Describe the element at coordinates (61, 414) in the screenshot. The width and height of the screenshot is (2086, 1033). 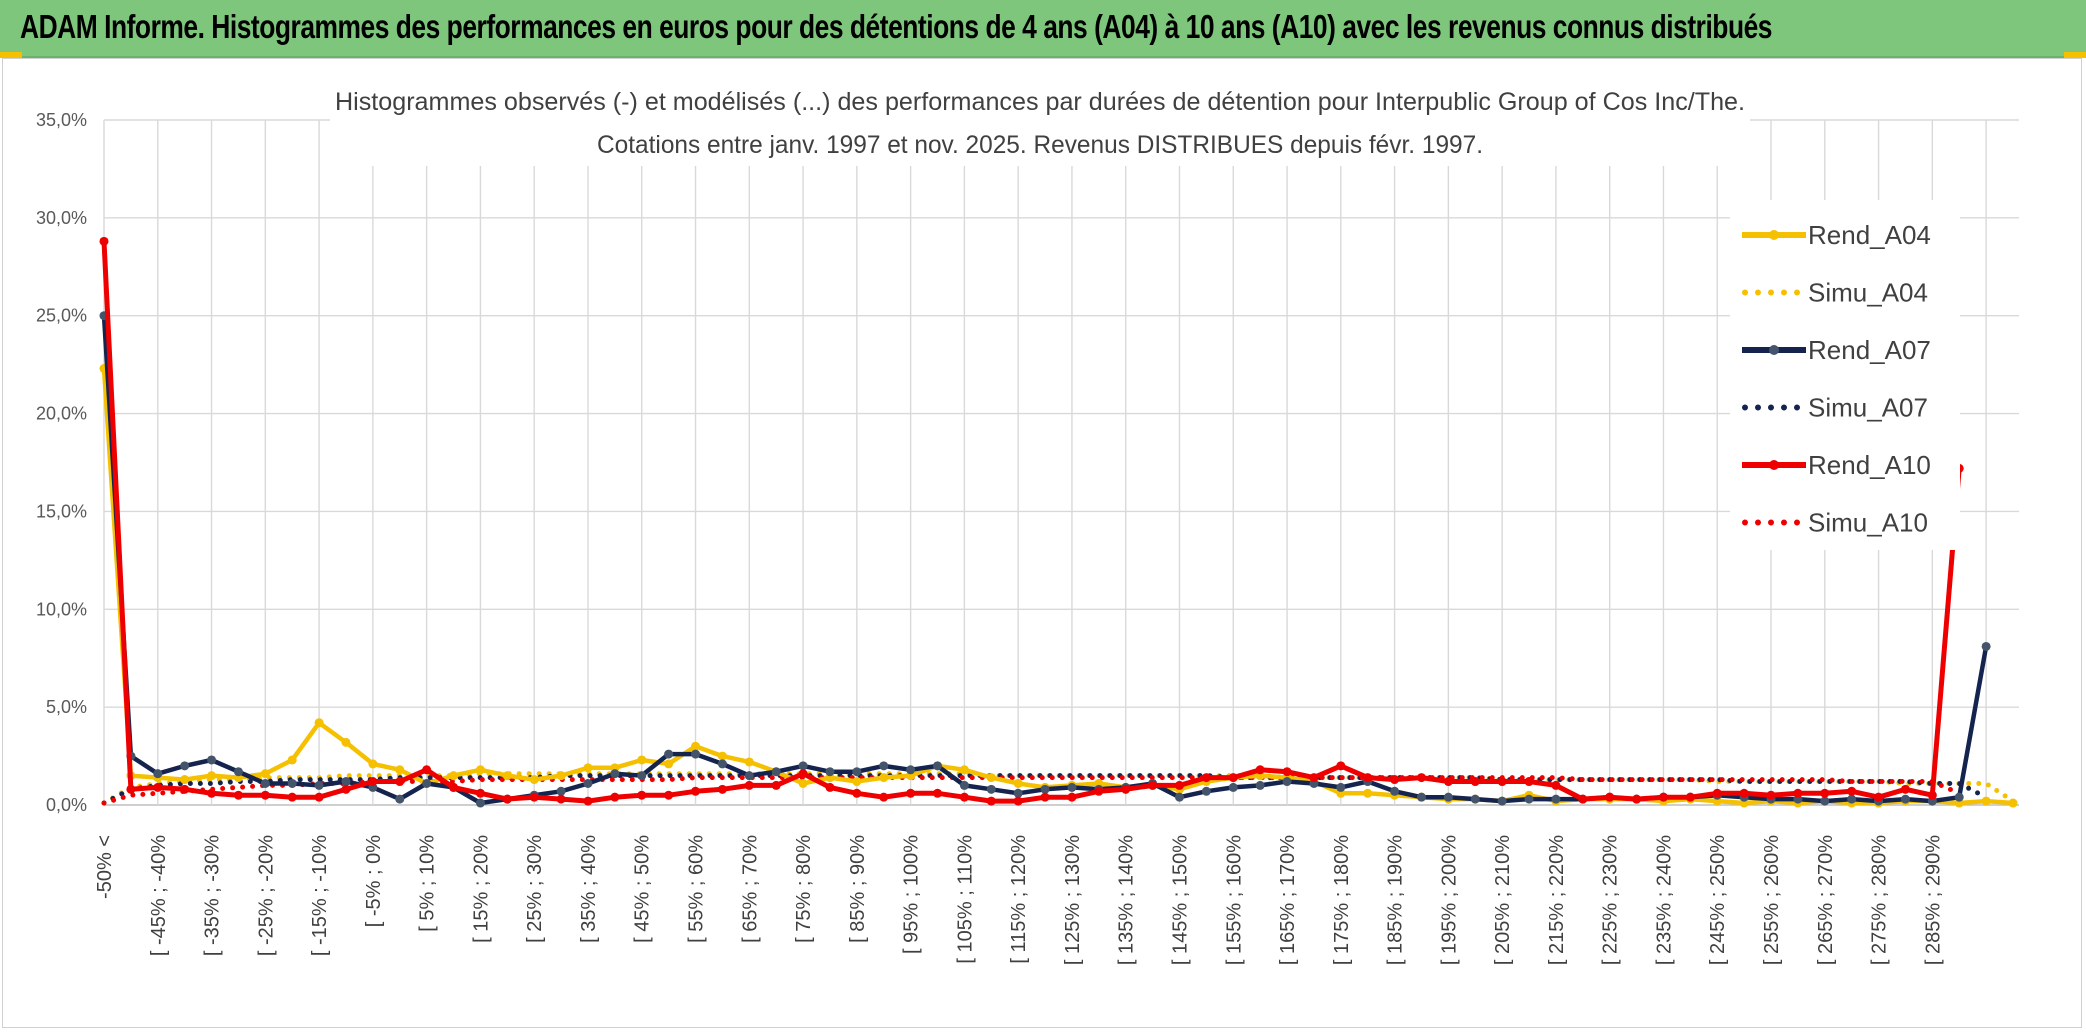
I see `y-tick-label: 20,0%` at that location.